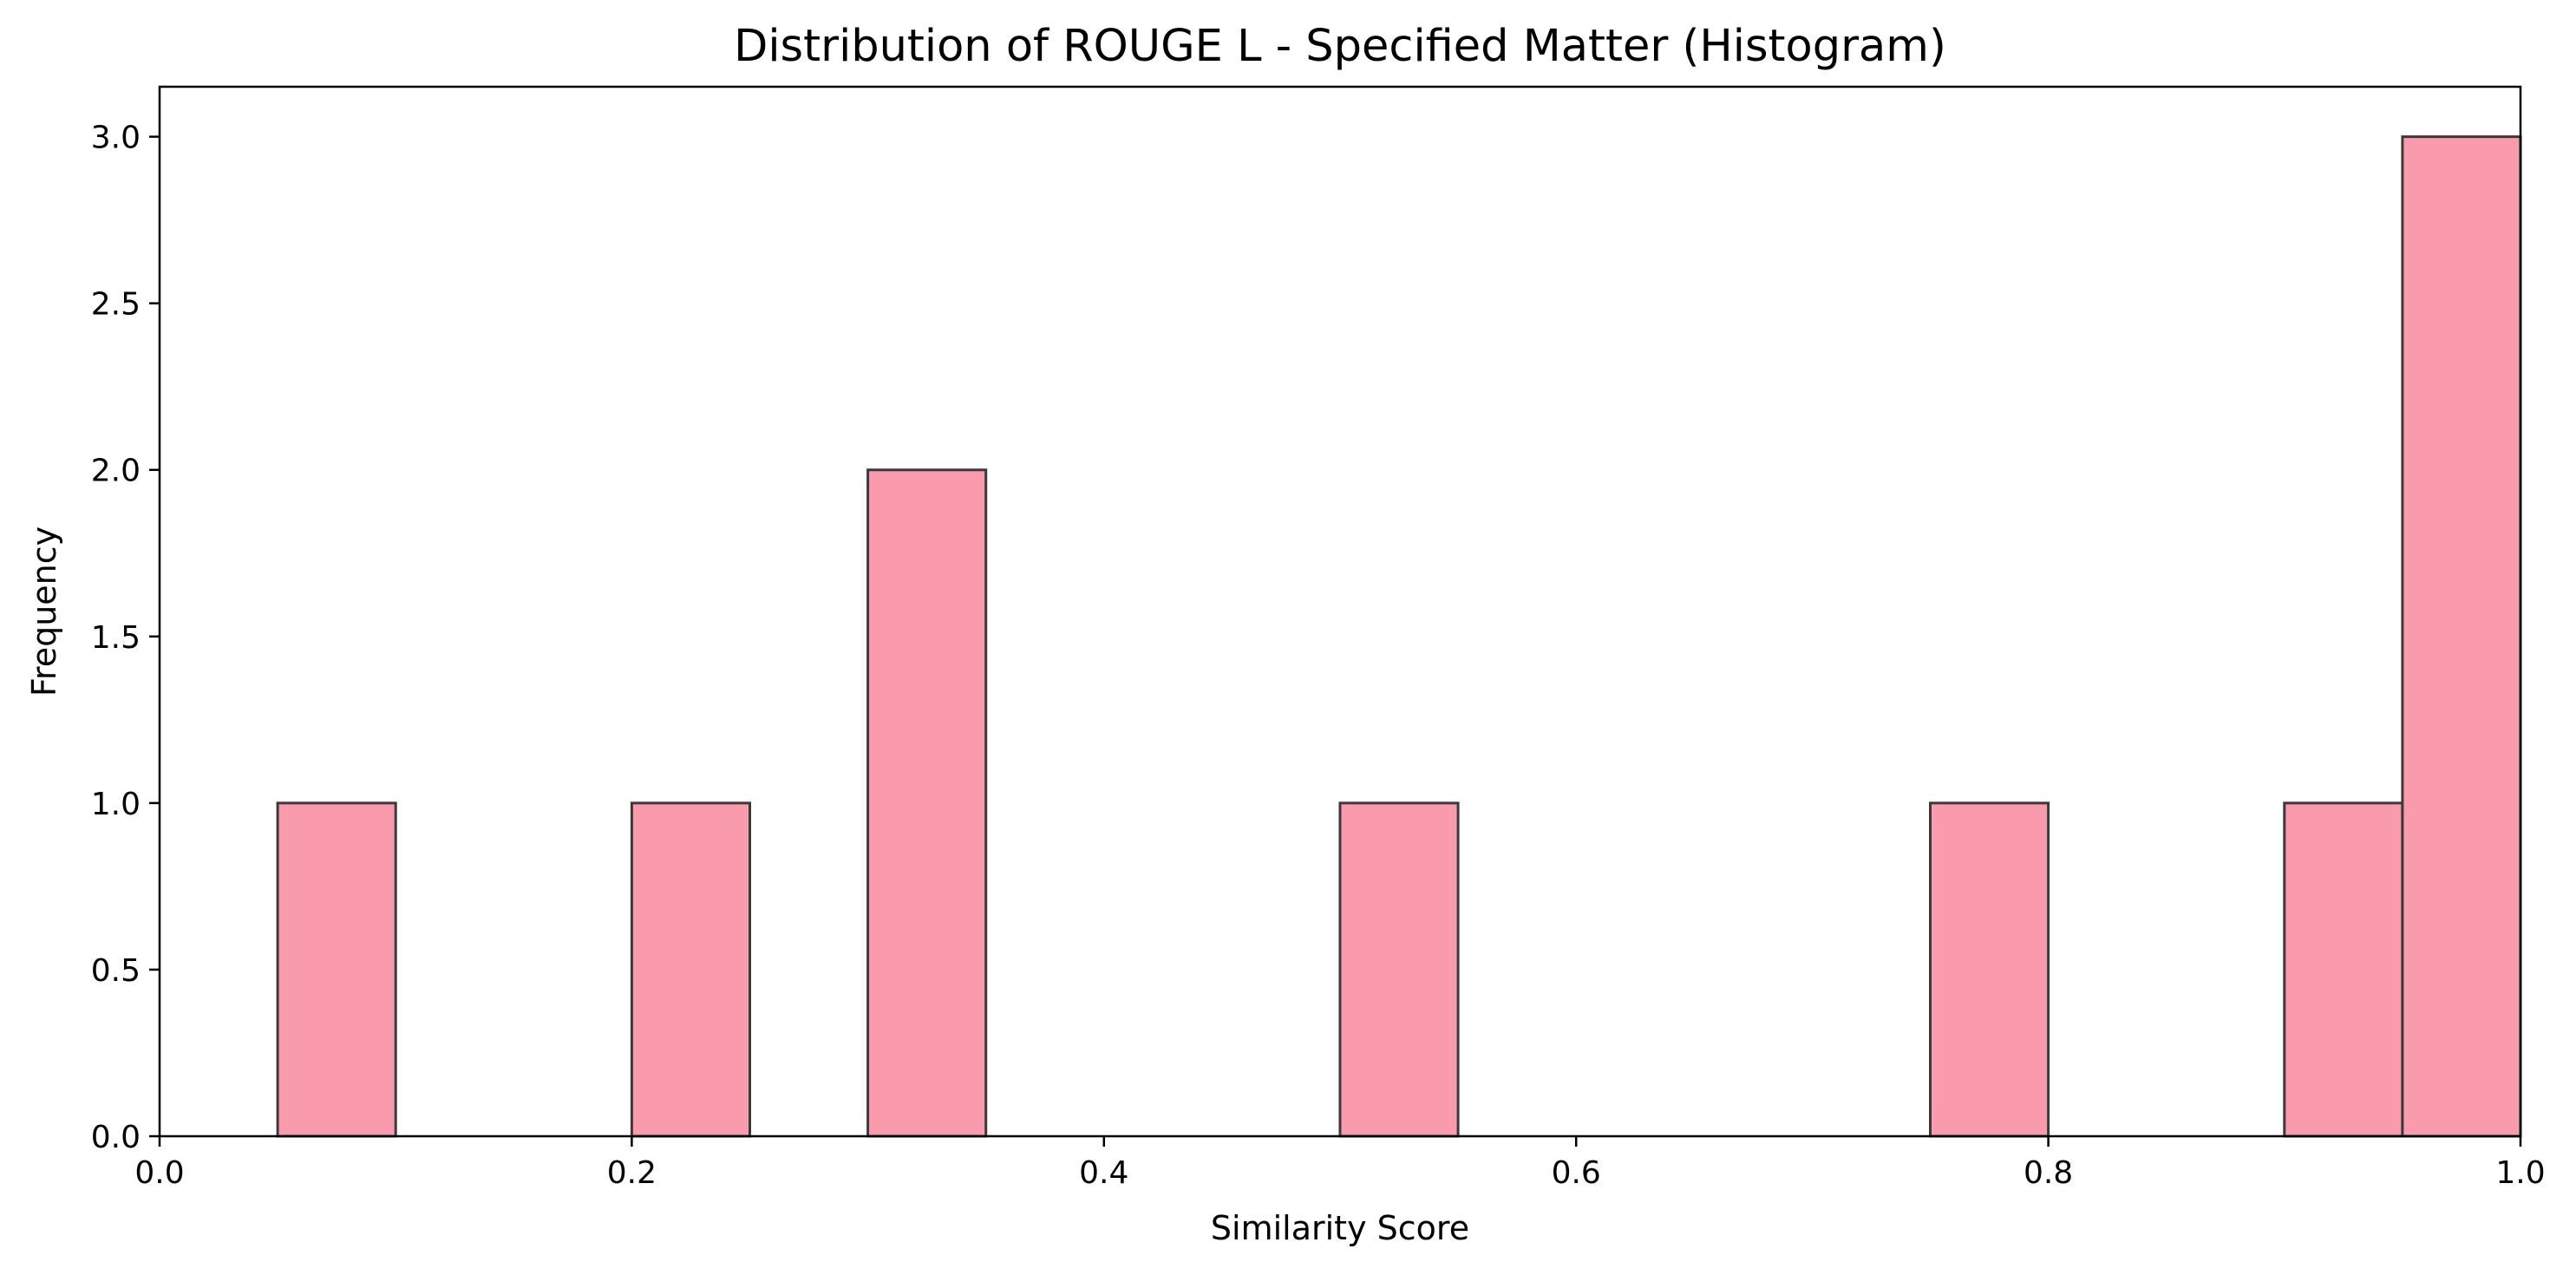 This screenshot has height=1275, width=2576. Describe the element at coordinates (159, 1173) in the screenshot. I see `x-tick-label-0: 0.0` at that location.